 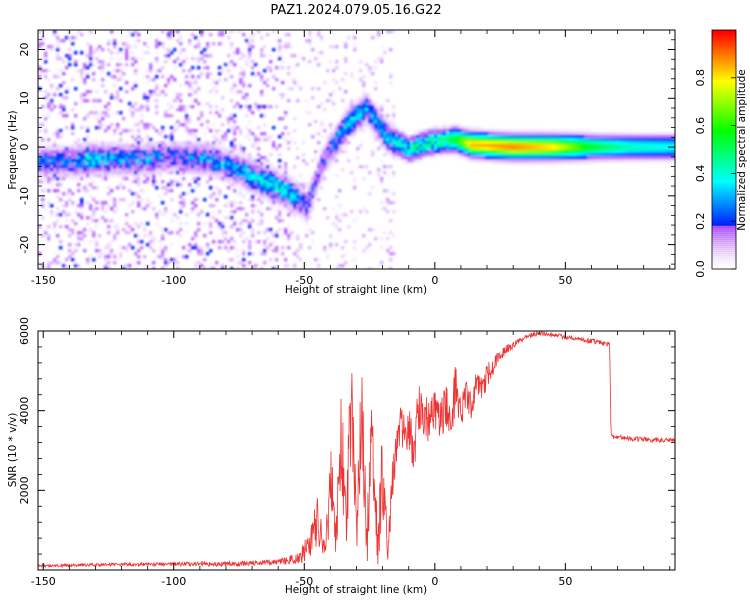 What do you see at coordinates (43, 581) in the screenshot?
I see `x-tick-label: -150` at bounding box center [43, 581].